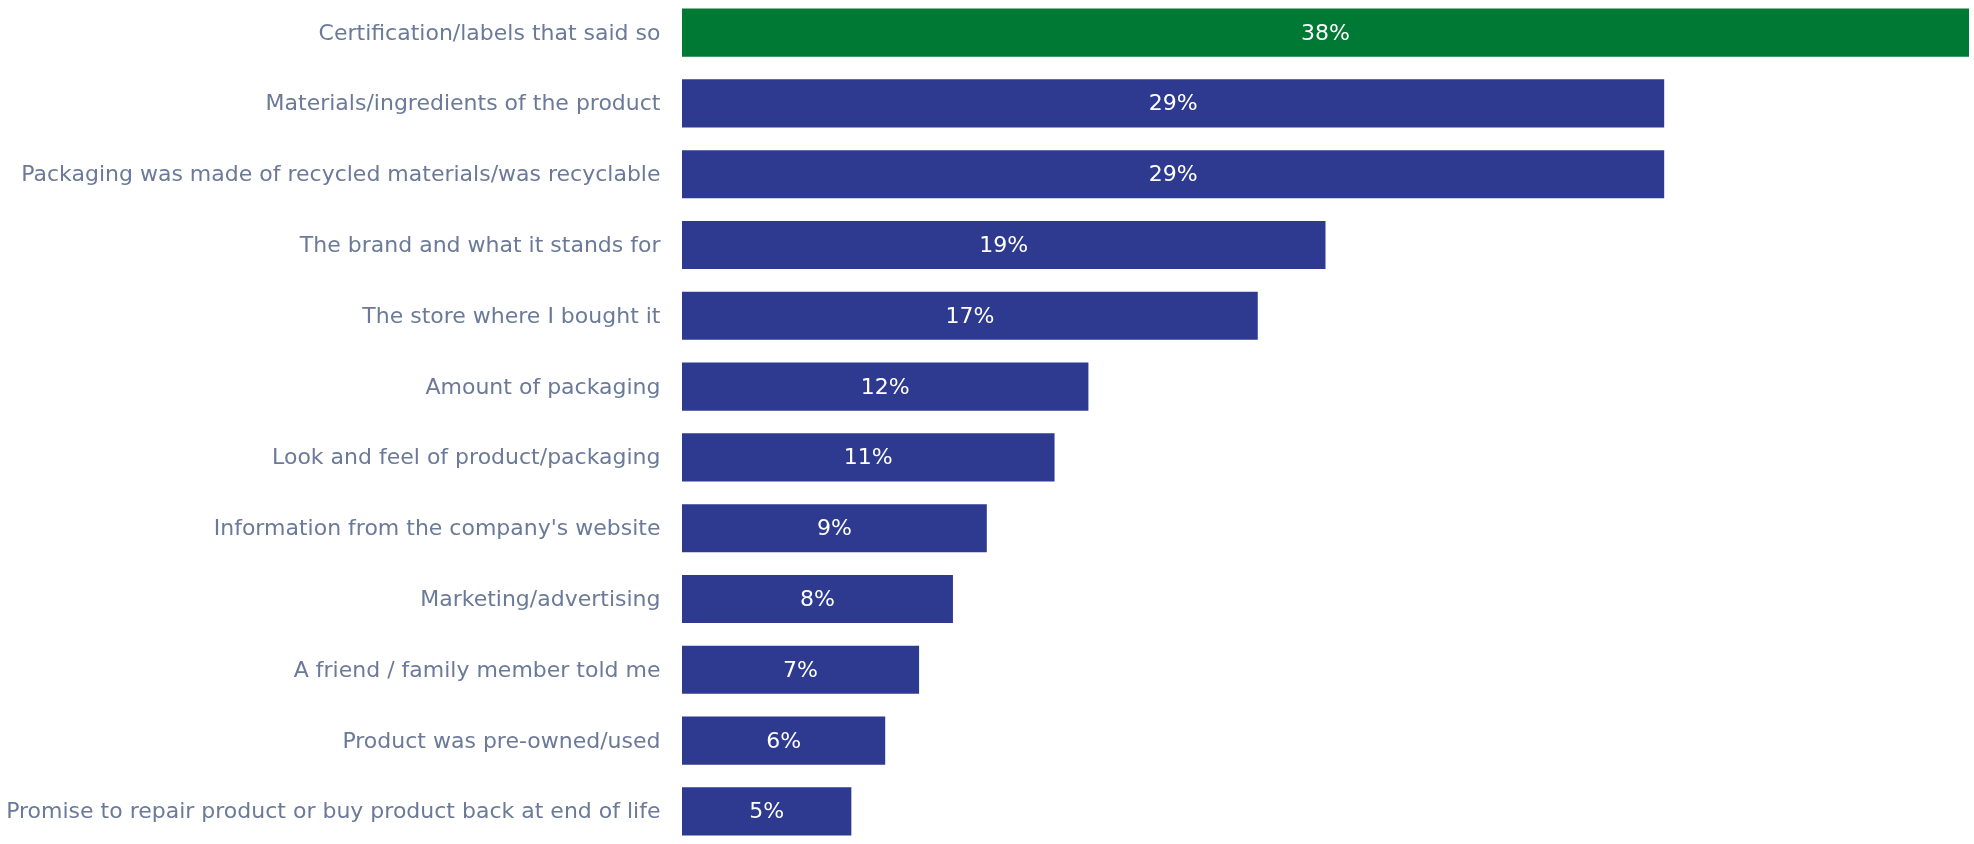 The image size is (1974, 844). Describe the element at coordinates (437, 528) in the screenshot. I see `y-tick-label: Information from the company's website` at that location.